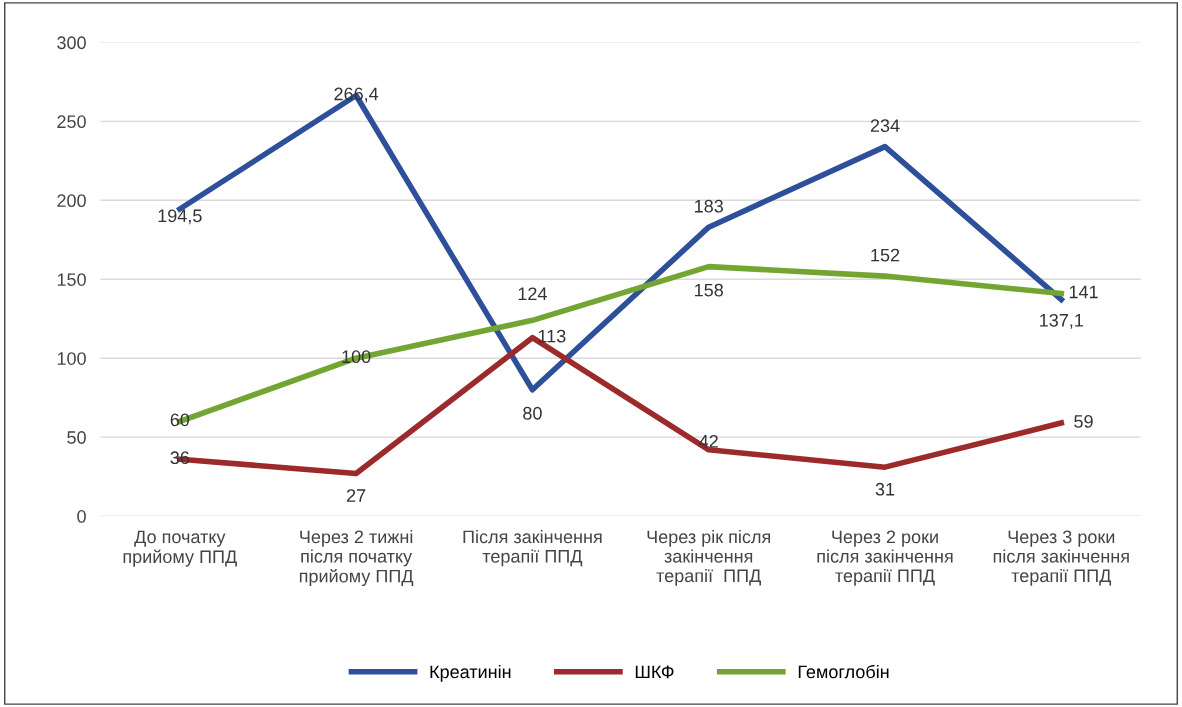 This screenshot has width=1182, height=707. Describe the element at coordinates (885, 255) in the screenshot. I see `data-label: 152` at that location.